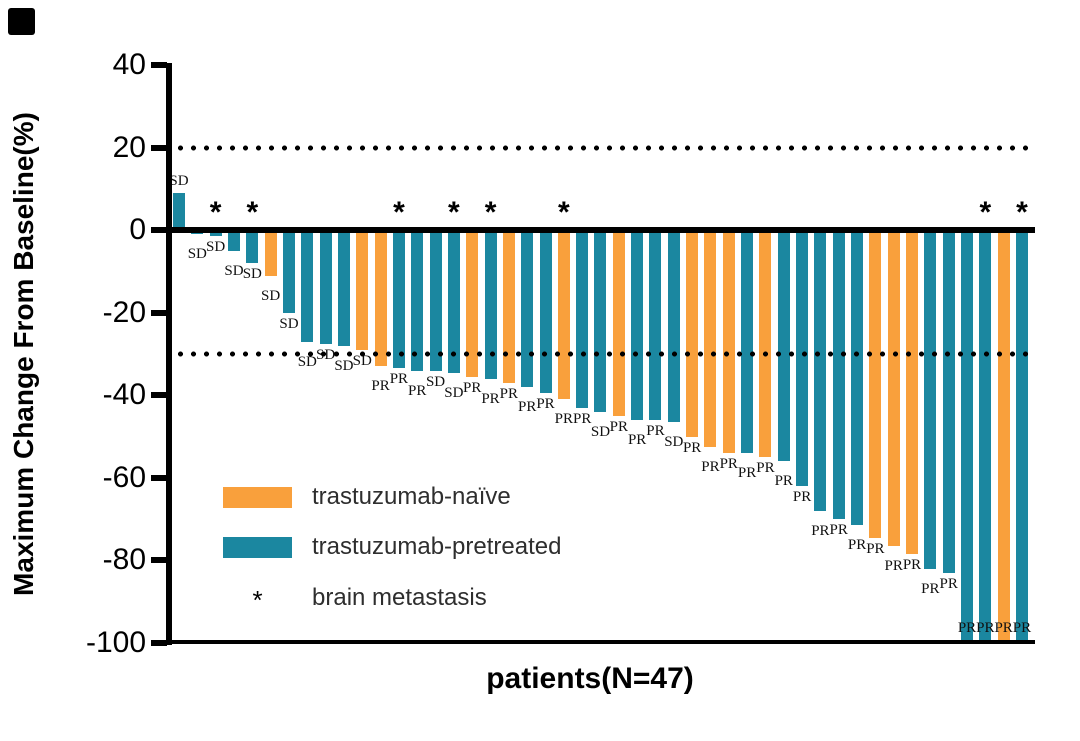 The height and width of the screenshot is (741, 1080). What do you see at coordinates (637, 440) in the screenshot?
I see `response-label-patient-26: PR` at bounding box center [637, 440].